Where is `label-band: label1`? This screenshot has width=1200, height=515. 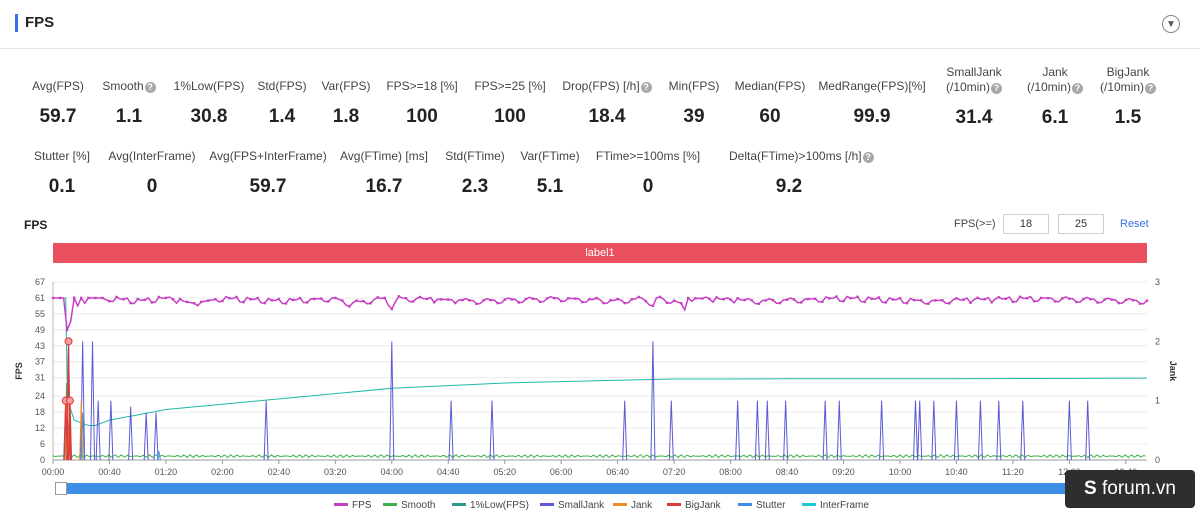 label-band: label1 is located at coordinates (600, 253).